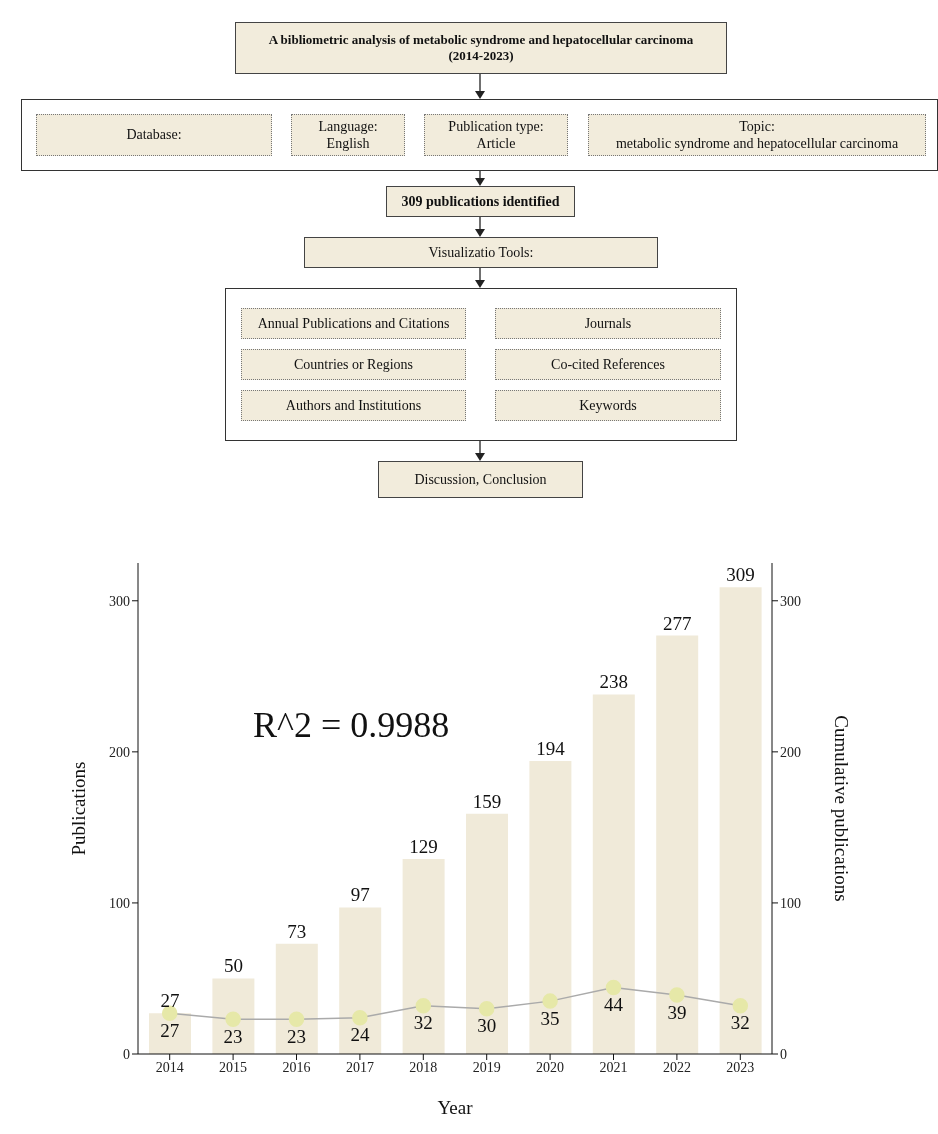 This screenshot has height=1134, width=938. Describe the element at coordinates (233, 966) in the screenshot. I see `data-label: 50` at that location.